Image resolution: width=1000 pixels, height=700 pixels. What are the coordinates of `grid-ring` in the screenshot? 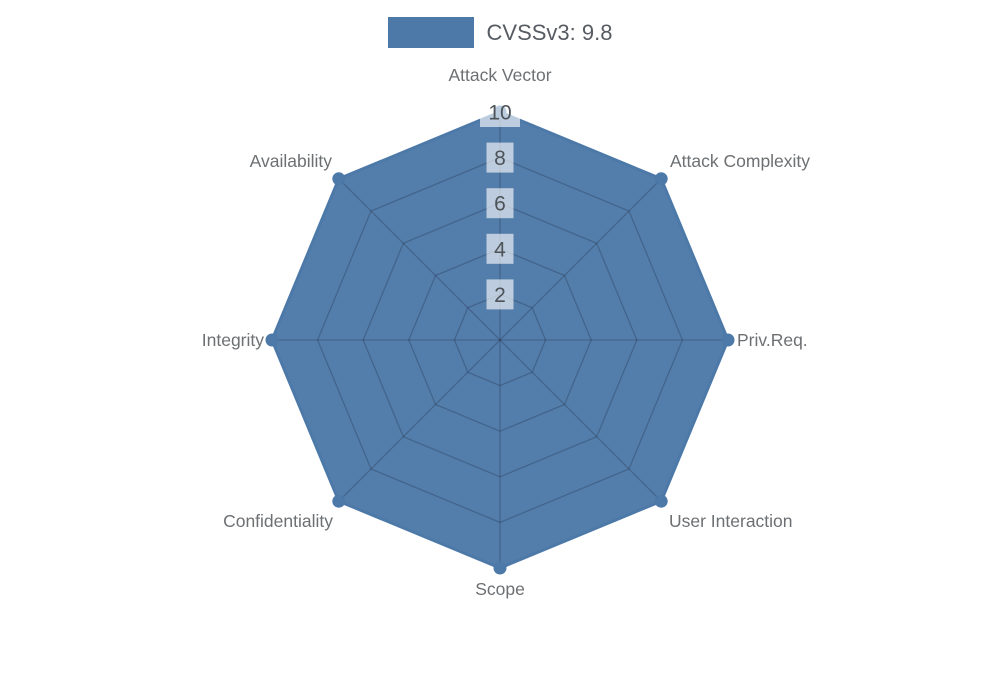 It's located at (500, 340).